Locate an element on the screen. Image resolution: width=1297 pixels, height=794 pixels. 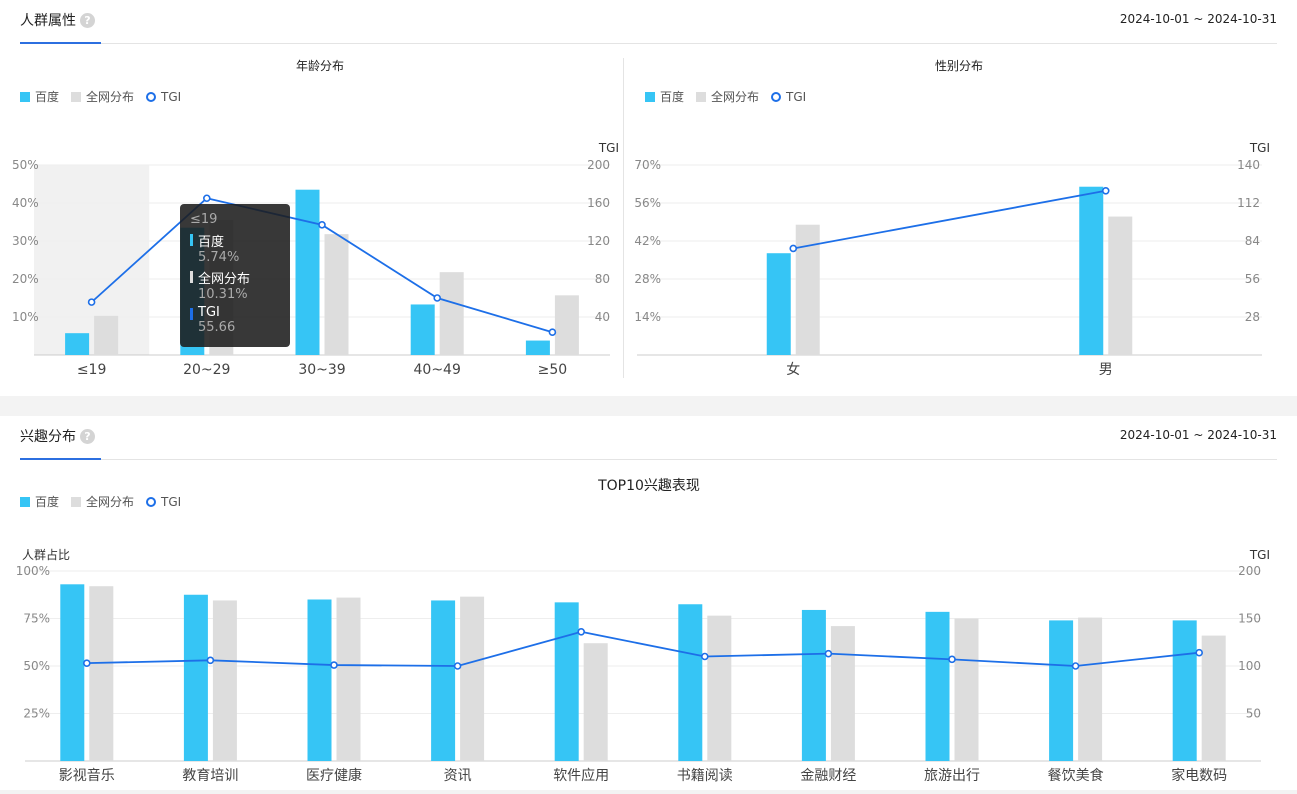
y2-tick-label: 56 is located at coordinates (1252, 279).